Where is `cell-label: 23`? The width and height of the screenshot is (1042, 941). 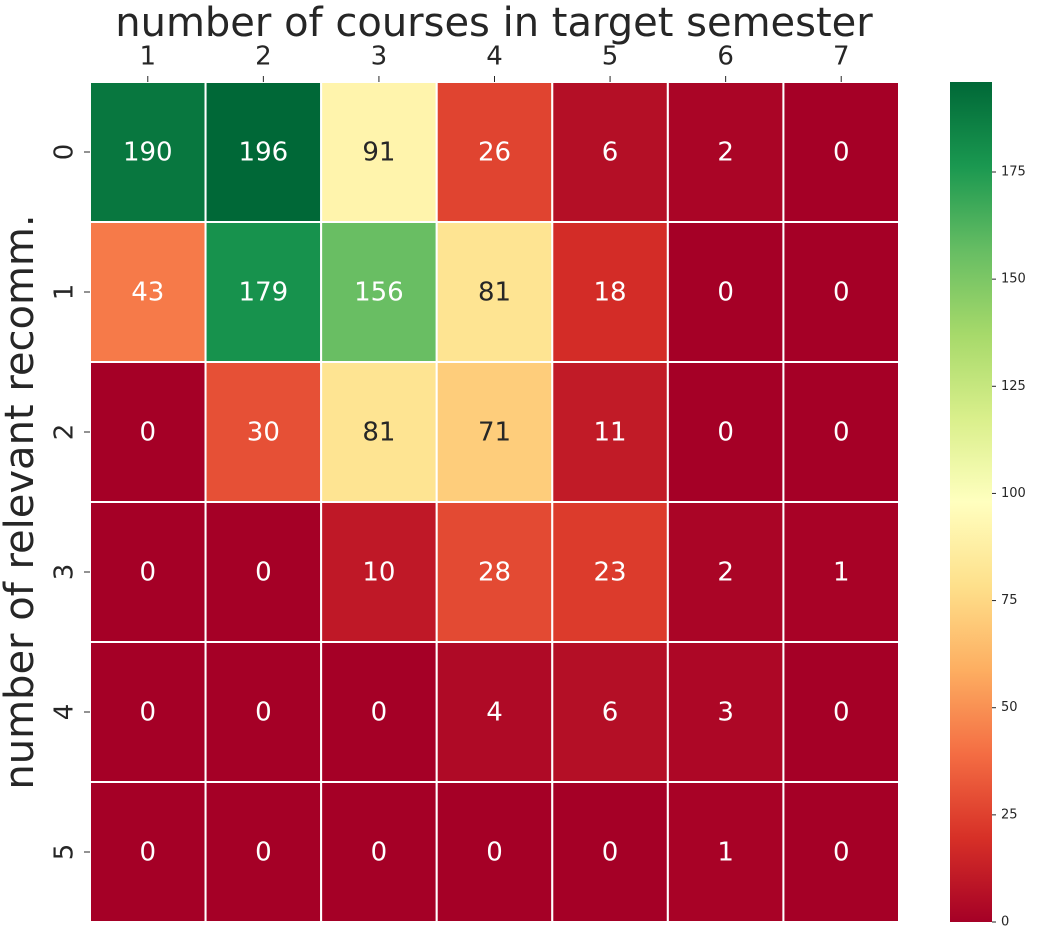
cell-label: 23 is located at coordinates (610, 573).